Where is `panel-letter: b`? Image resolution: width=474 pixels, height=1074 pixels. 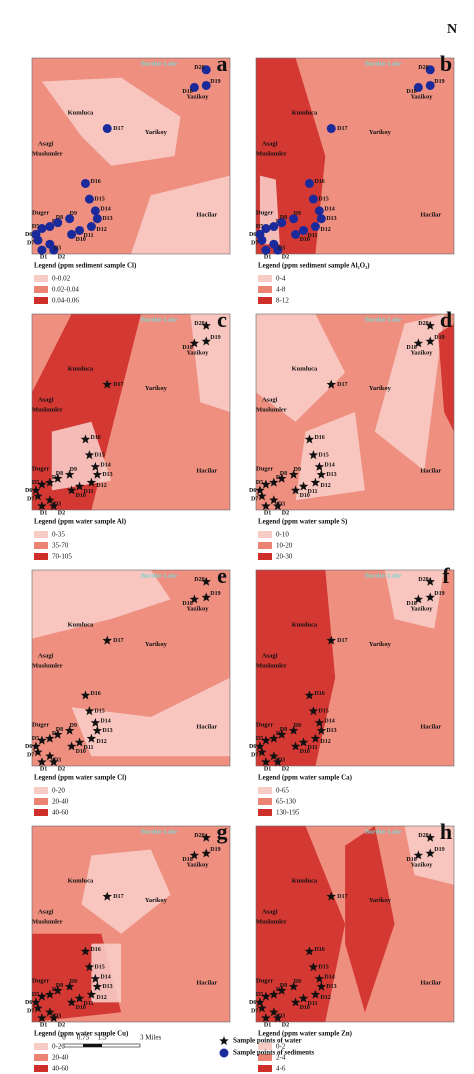 panel-letter: b is located at coordinates (446, 63).